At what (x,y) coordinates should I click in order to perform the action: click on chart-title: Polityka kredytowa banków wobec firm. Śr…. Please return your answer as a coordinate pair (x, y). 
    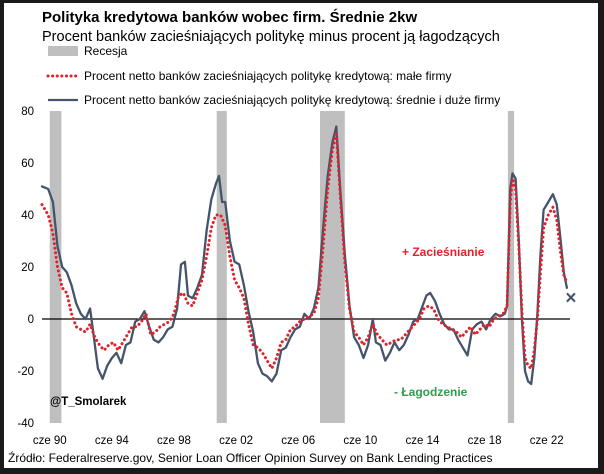
    Looking at the image, I should click on (229, 17).